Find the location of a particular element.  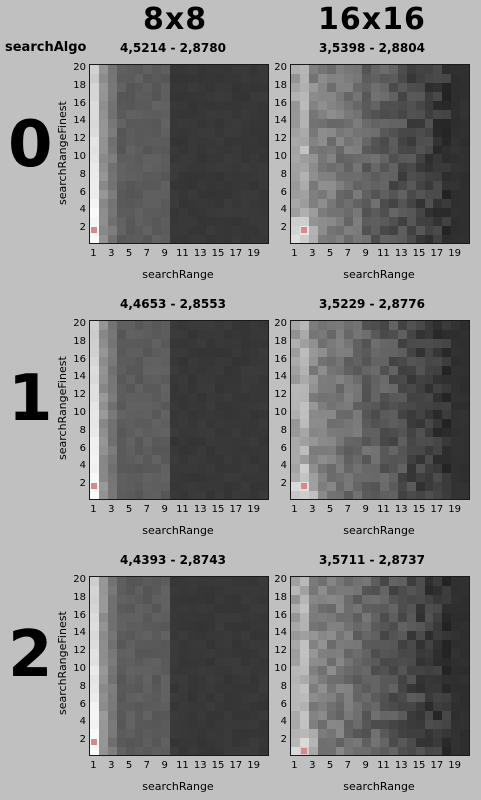

y-tick-label: 14 is located at coordinates (280, 633).